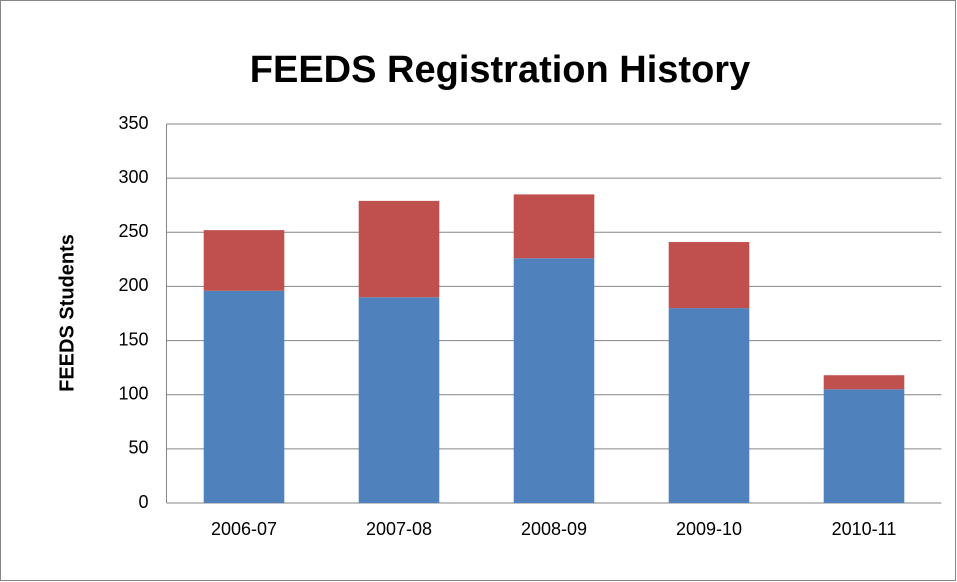  I want to click on y-tick-label: 0, so click(143, 502).